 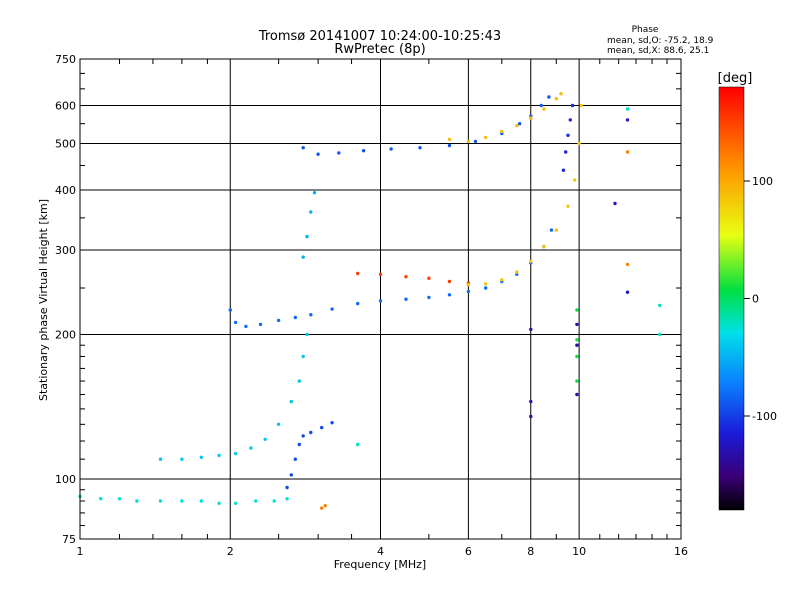 I want to click on colorbar-tick-label: -100, so click(x=764, y=416).